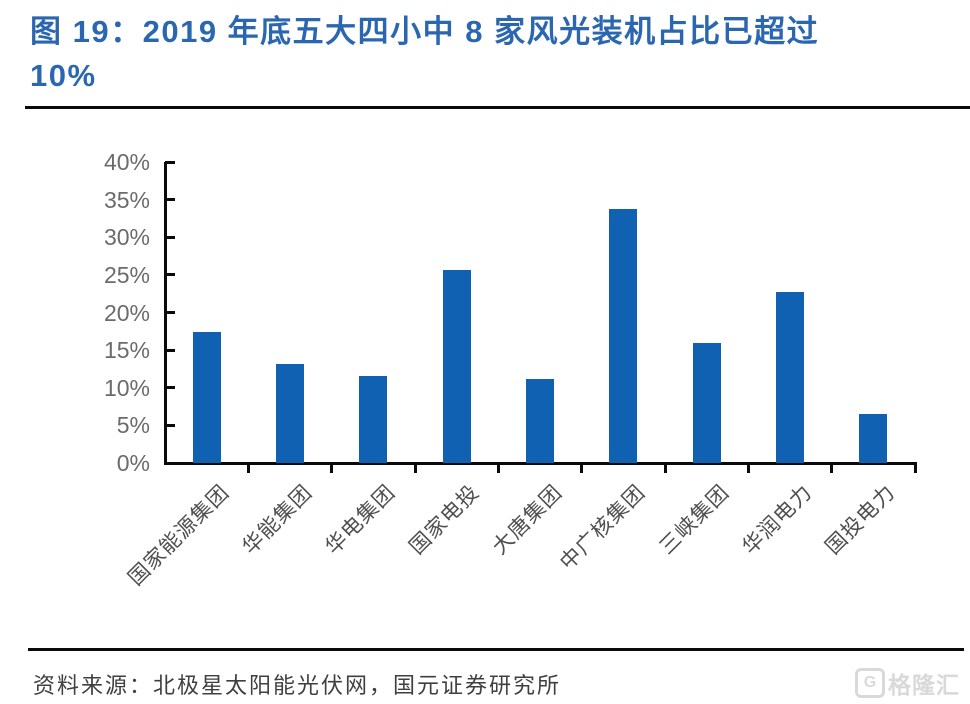  I want to click on x-axis-category-label-text: 华电集团, so click(360, 519).